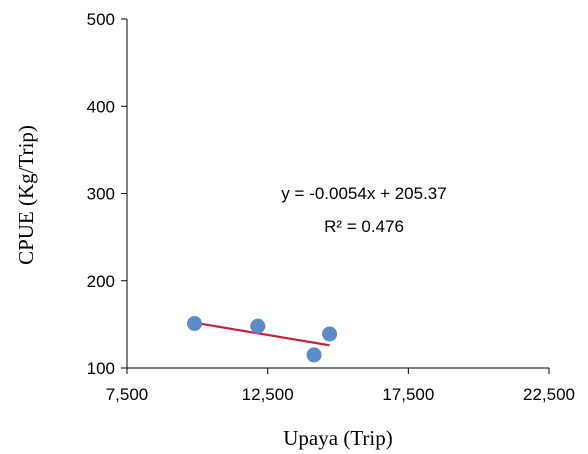  I want to click on y-axis-ticks: 100 200 300 400 500, so click(107, 194).